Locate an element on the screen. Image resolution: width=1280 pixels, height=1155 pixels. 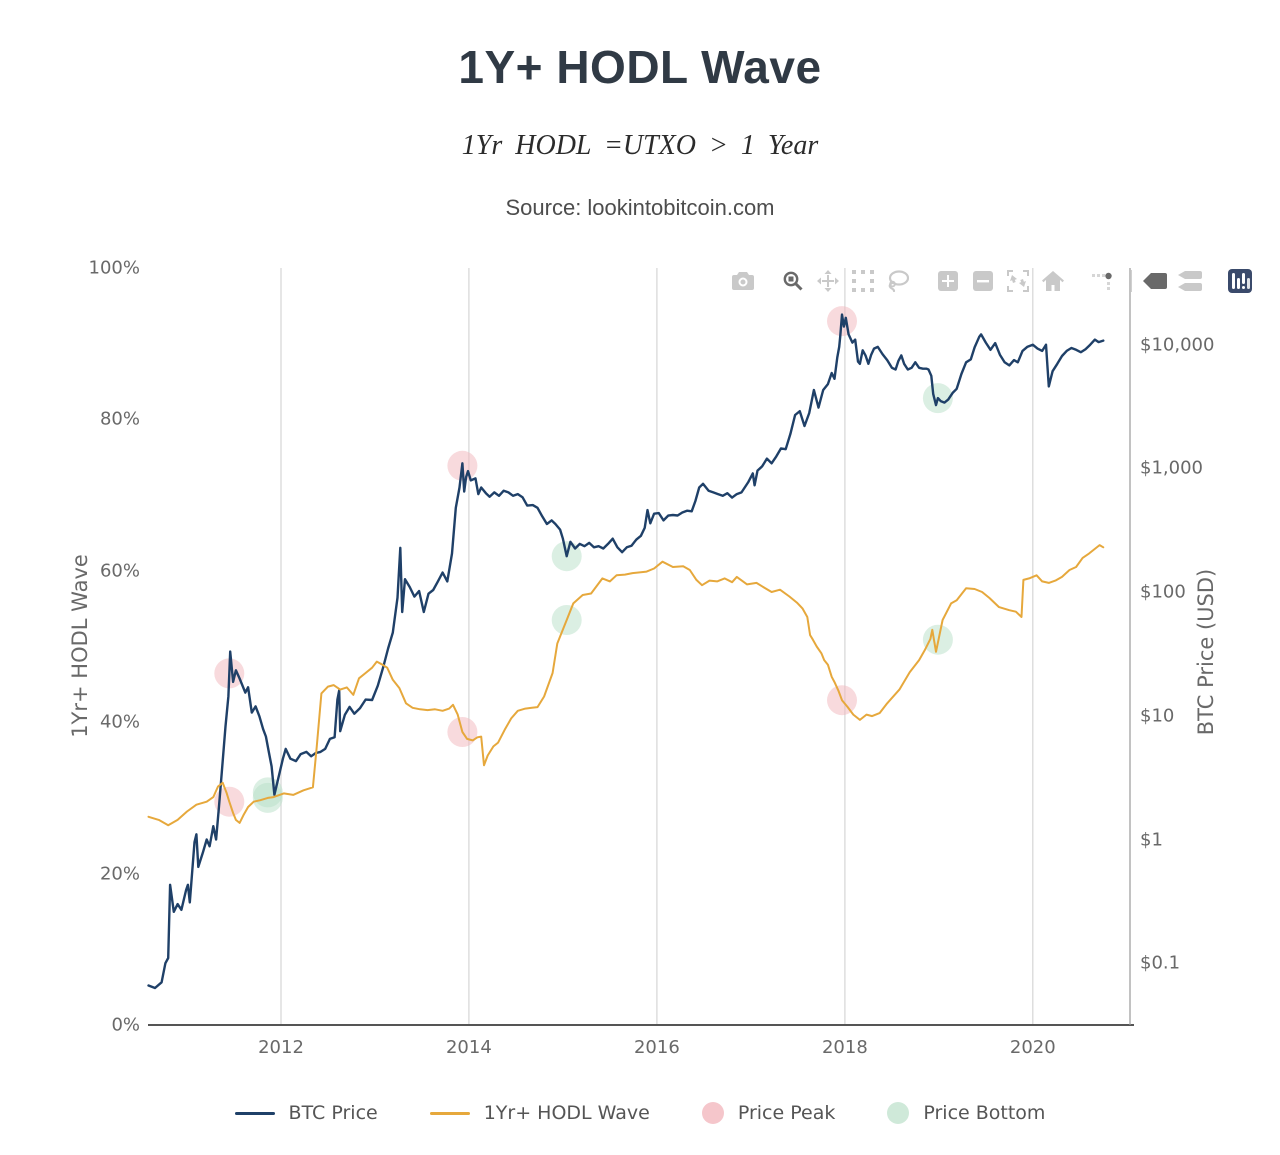
zoom-in-icon is located at coordinates (948, 281).